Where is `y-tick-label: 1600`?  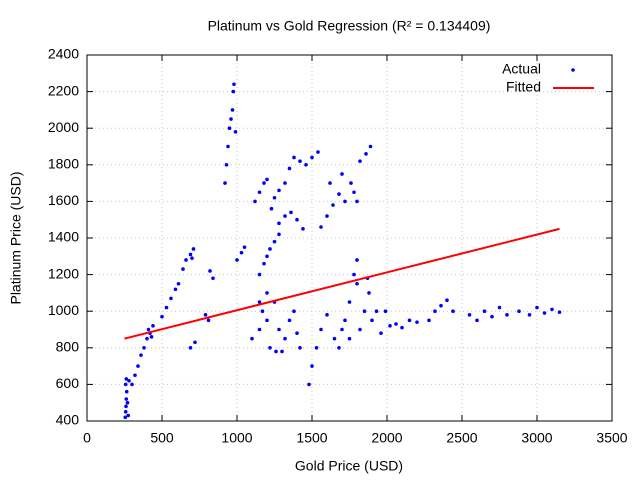
y-tick-label: 1600 is located at coordinates (63, 200).